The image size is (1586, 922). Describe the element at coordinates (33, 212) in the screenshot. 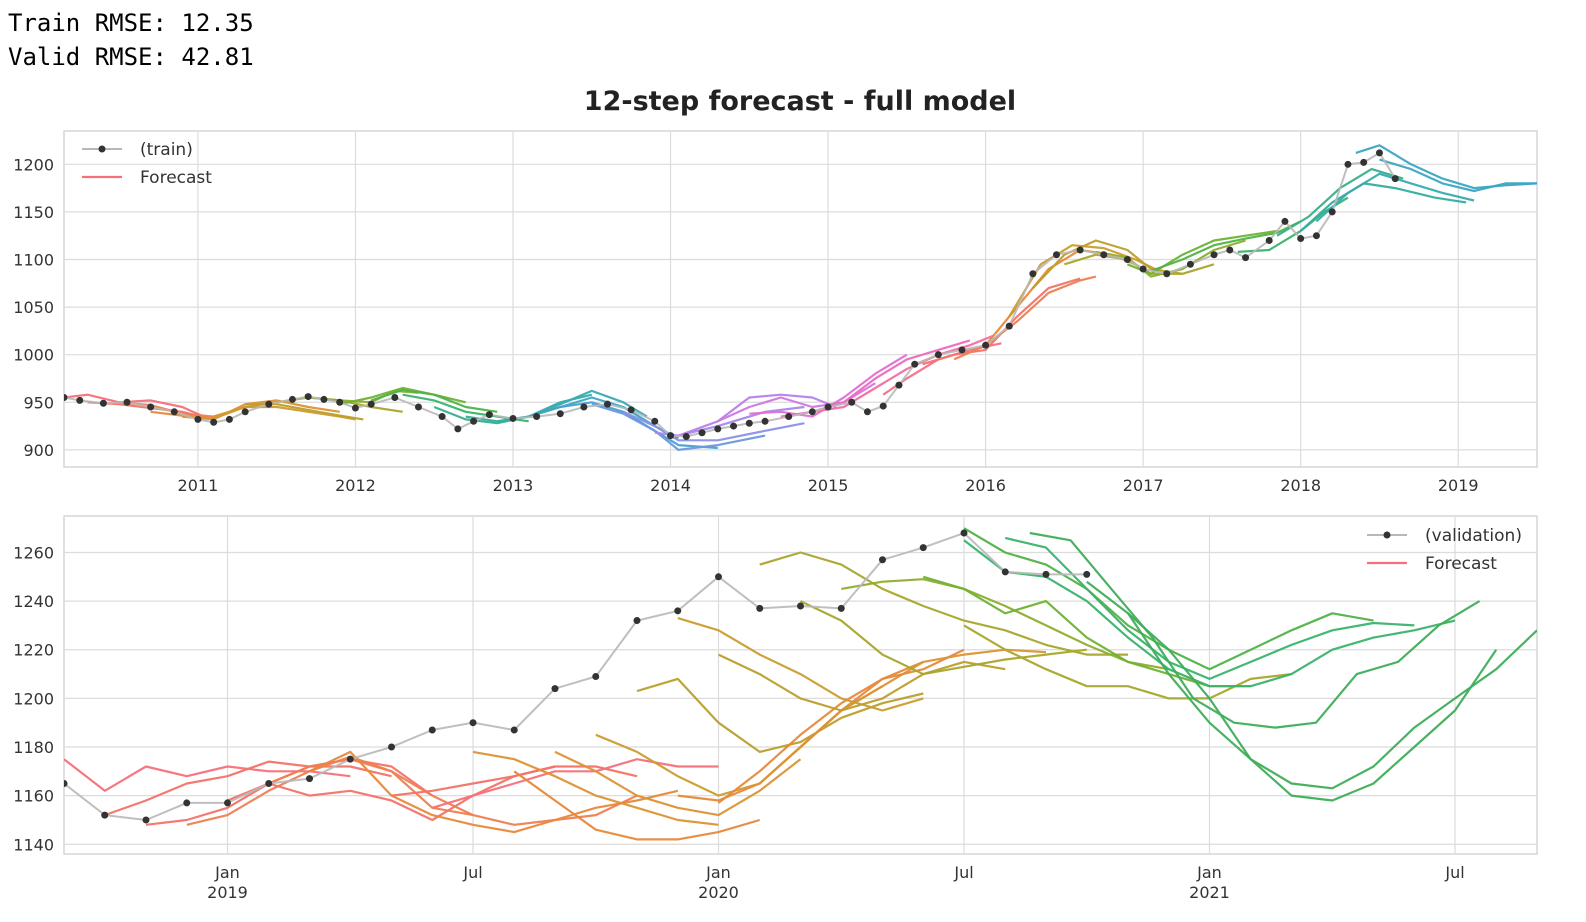

I see `y-tick-label: 1150` at that location.